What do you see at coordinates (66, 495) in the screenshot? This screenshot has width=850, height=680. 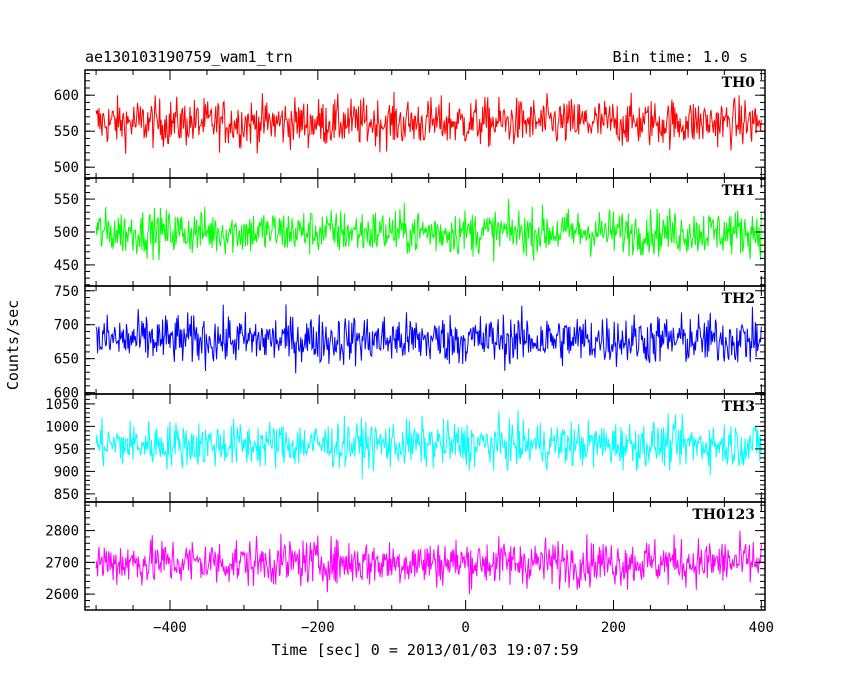 I see `y-tick-label: 850` at bounding box center [66, 495].